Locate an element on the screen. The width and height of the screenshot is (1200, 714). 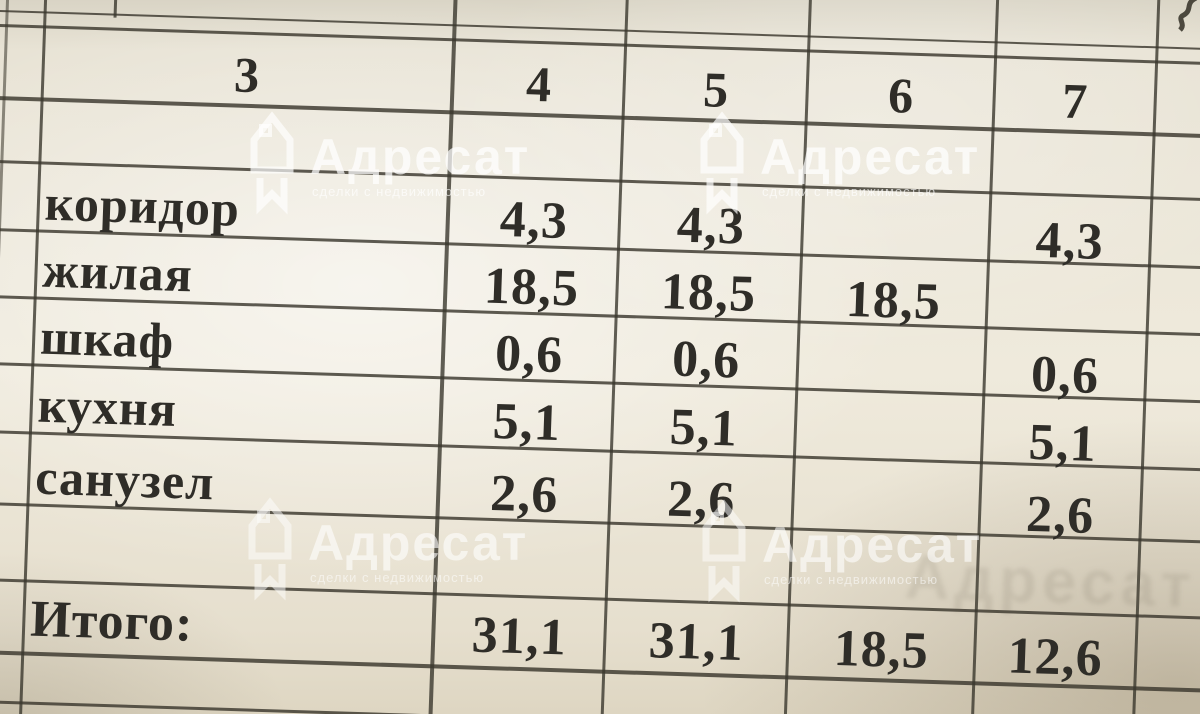
grid-vline is located at coordinates (5, 357).